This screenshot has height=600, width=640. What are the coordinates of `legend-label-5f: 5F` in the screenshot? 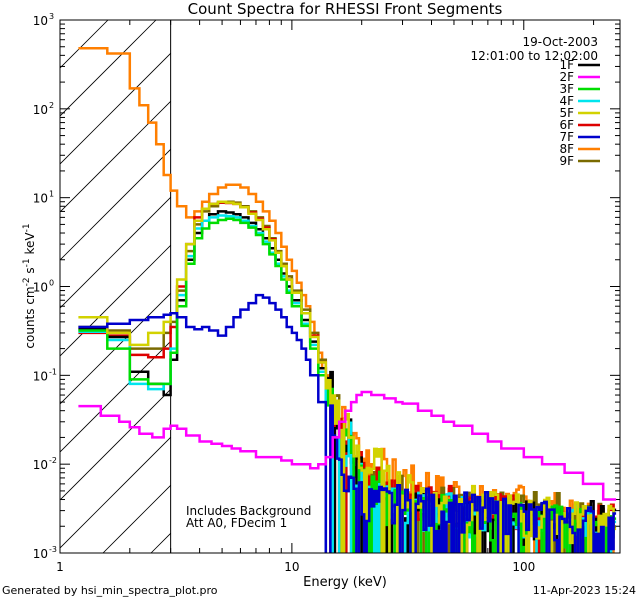 It's located at (566, 113).